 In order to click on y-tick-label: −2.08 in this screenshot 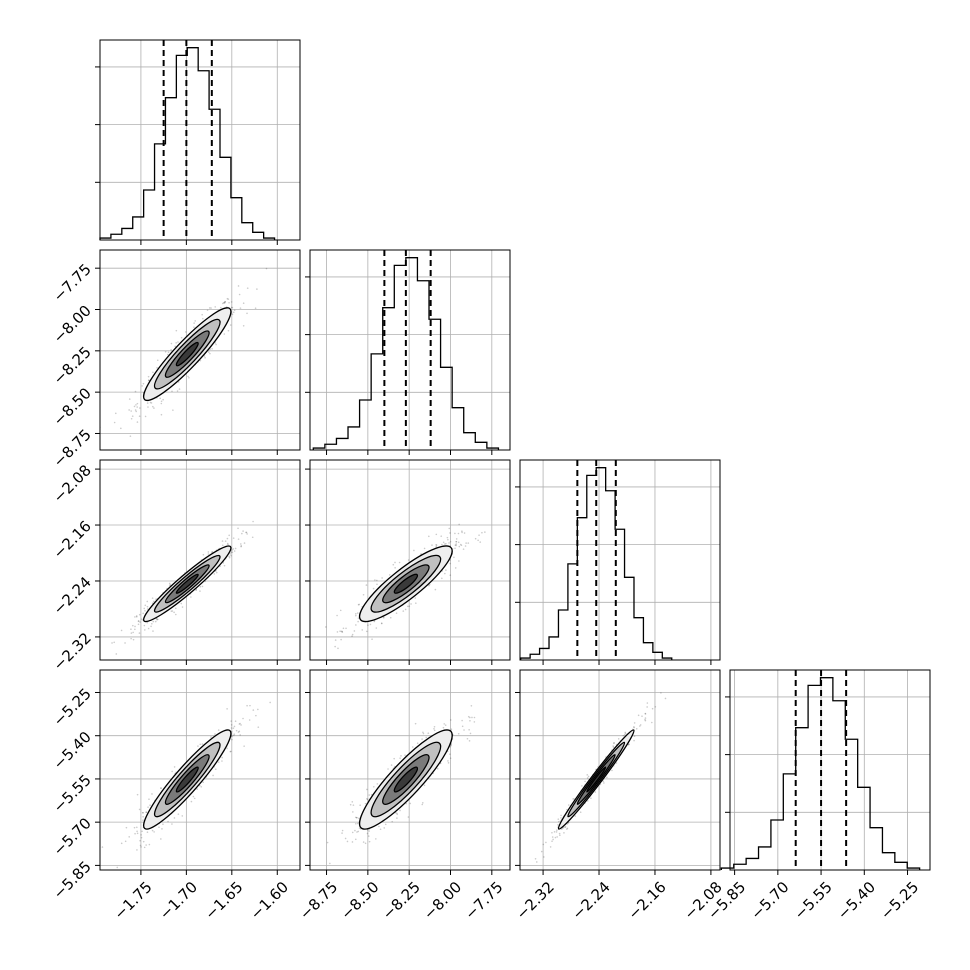, I will do `click(72, 483)`.